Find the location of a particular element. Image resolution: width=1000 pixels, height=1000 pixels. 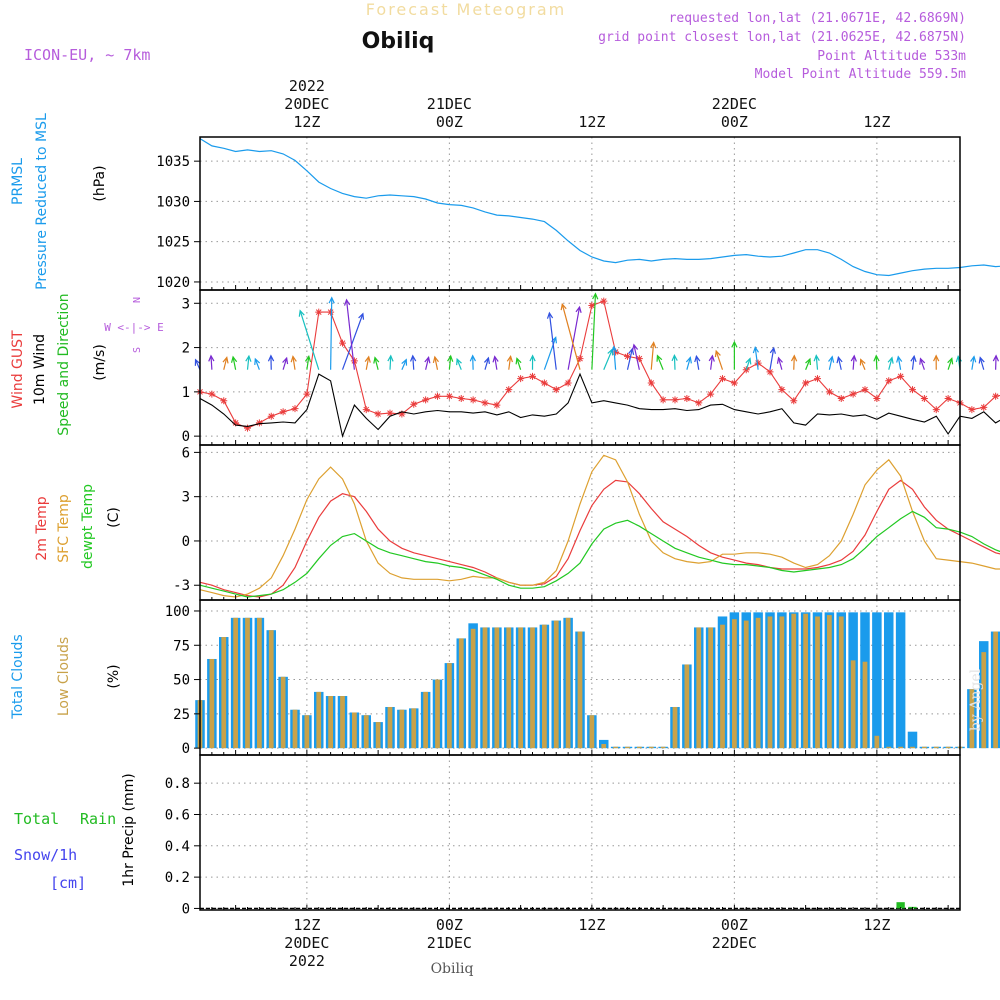

meteogram-title: Forecast Meteogram is located at coordinates (466, 9).